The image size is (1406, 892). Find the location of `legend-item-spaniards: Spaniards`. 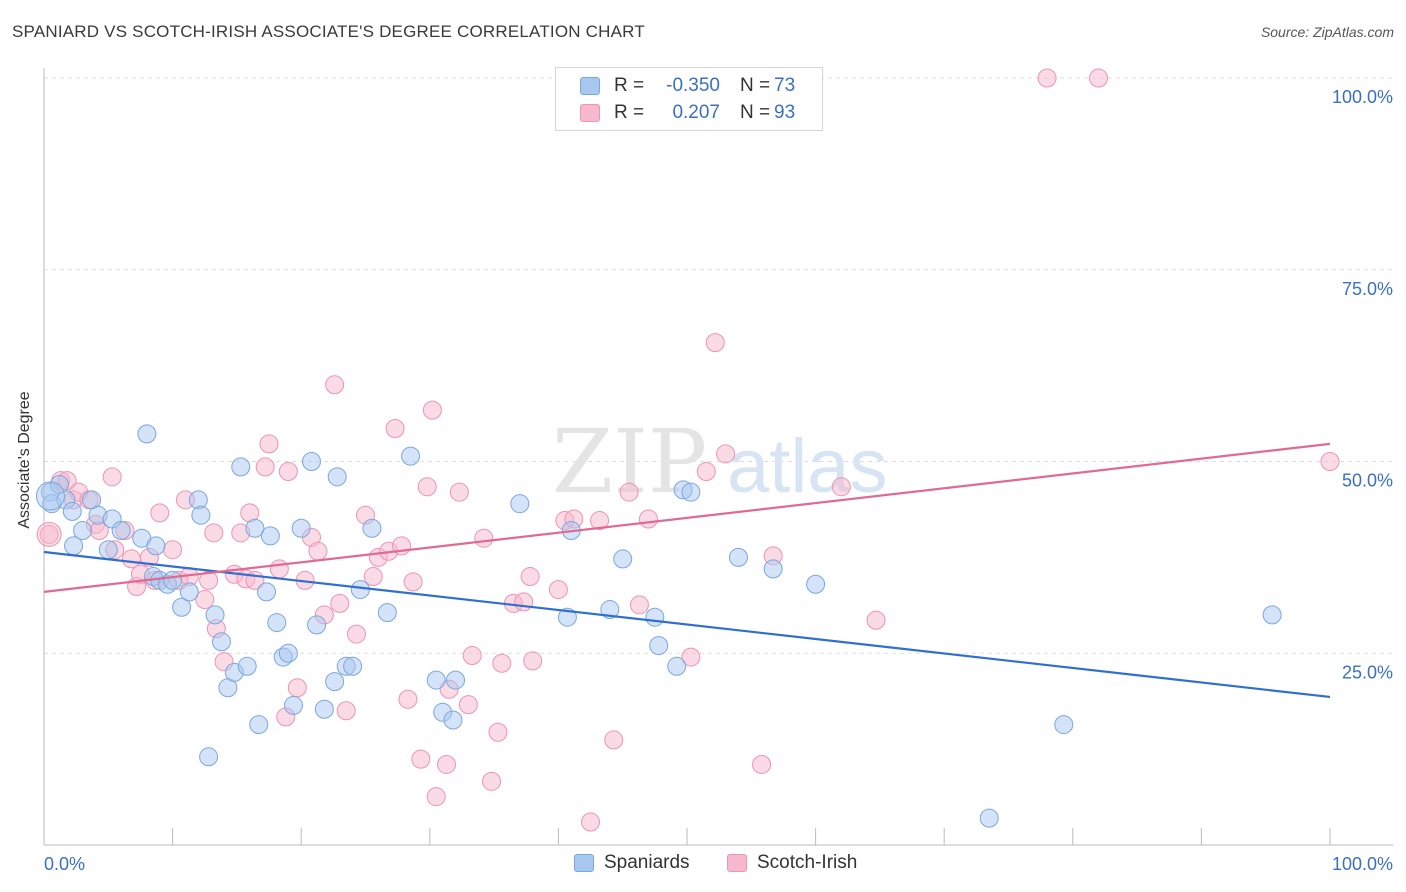

legend-item-spaniards: Spaniards is located at coordinates (632, 863).